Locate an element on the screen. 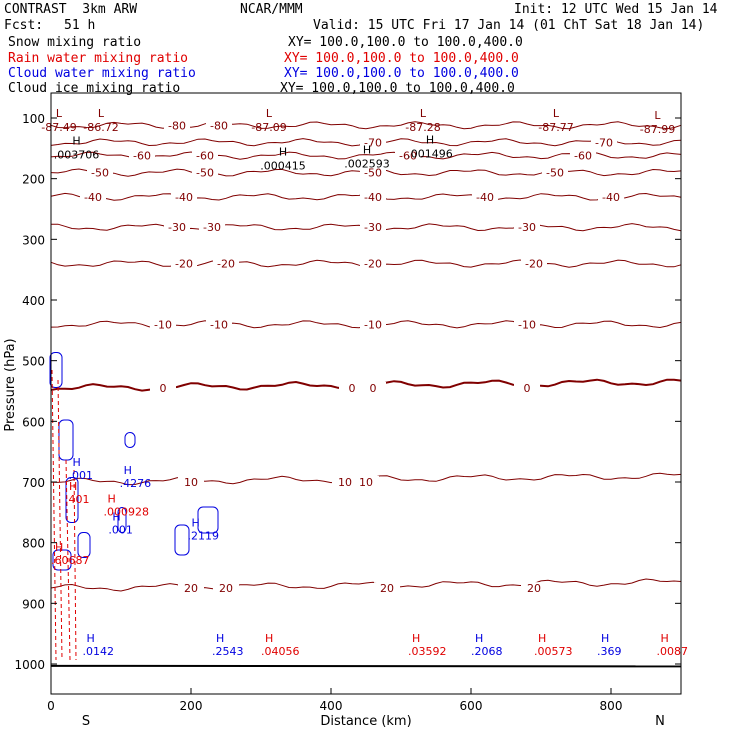 The image size is (740, 740). extremum-value: .002593 is located at coordinates (367, 164).